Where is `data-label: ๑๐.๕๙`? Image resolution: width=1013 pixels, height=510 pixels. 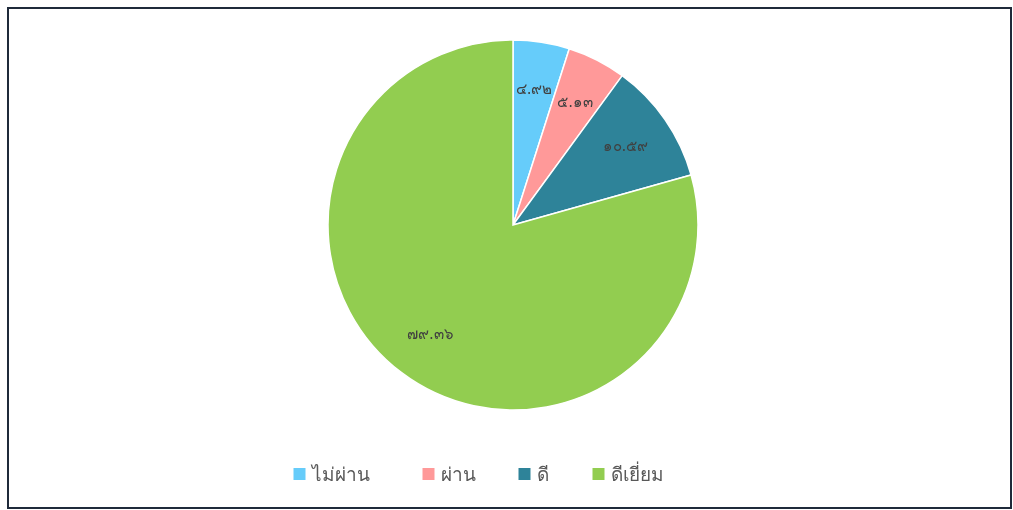 data-label: ๑๐.๕๙ is located at coordinates (625, 146).